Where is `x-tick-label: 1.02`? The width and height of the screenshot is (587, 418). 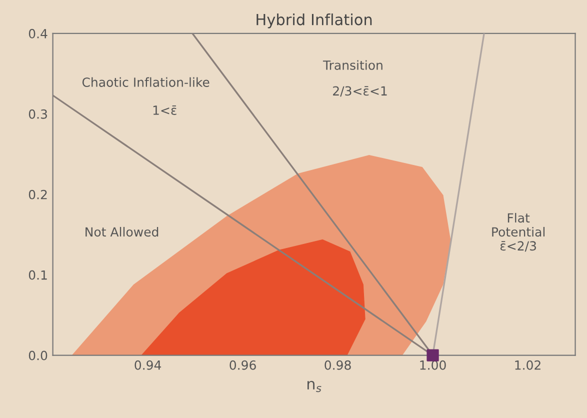 x-tick-label: 1.02 is located at coordinates (527, 365).